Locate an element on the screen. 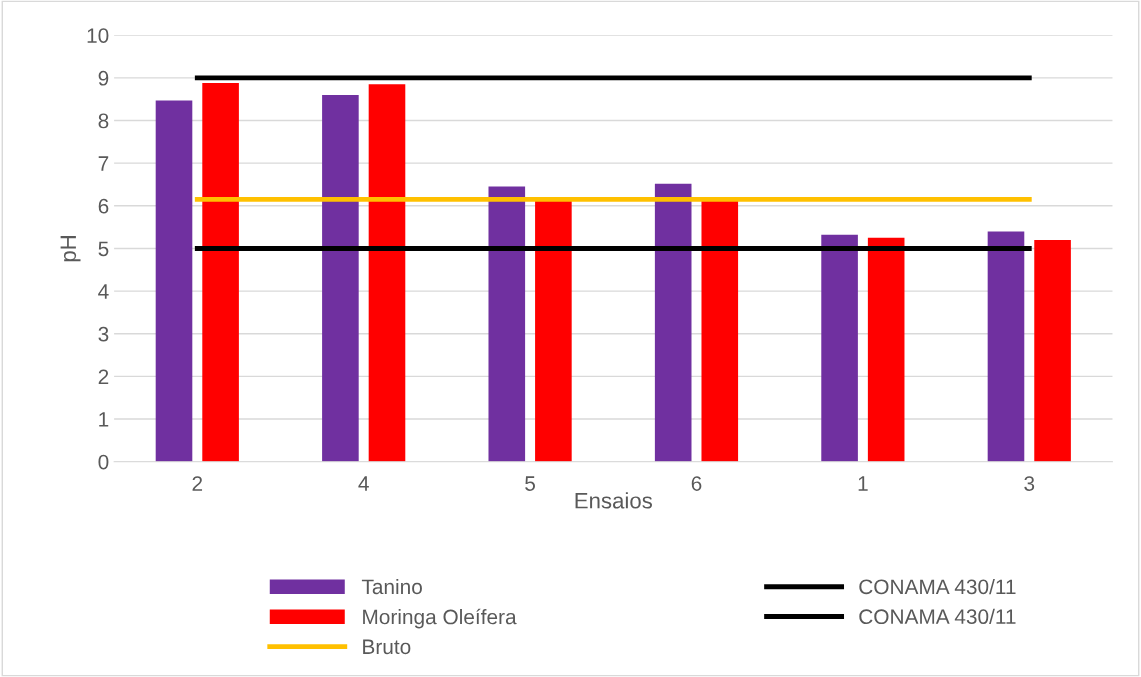 Image resolution: width=1141 pixels, height=677 pixels. y-tick-label: 2 is located at coordinates (103, 376).